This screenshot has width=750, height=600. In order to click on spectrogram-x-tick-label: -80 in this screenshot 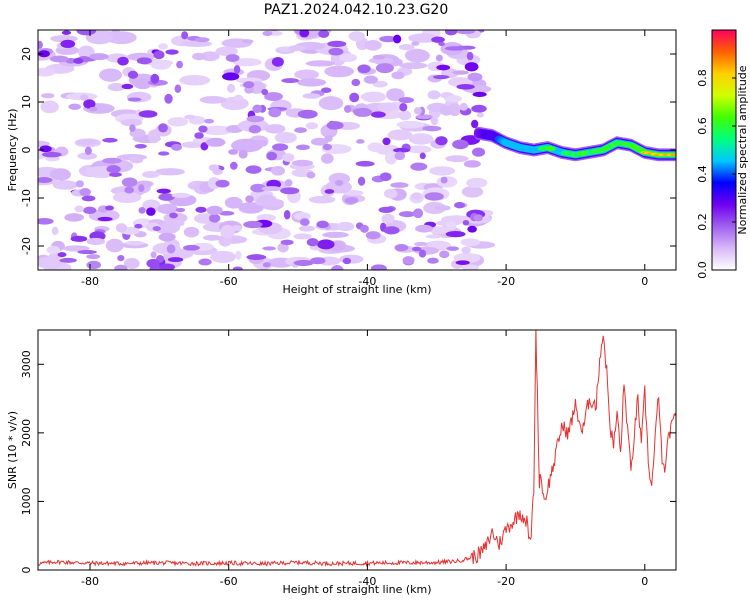, I will do `click(90, 281)`.